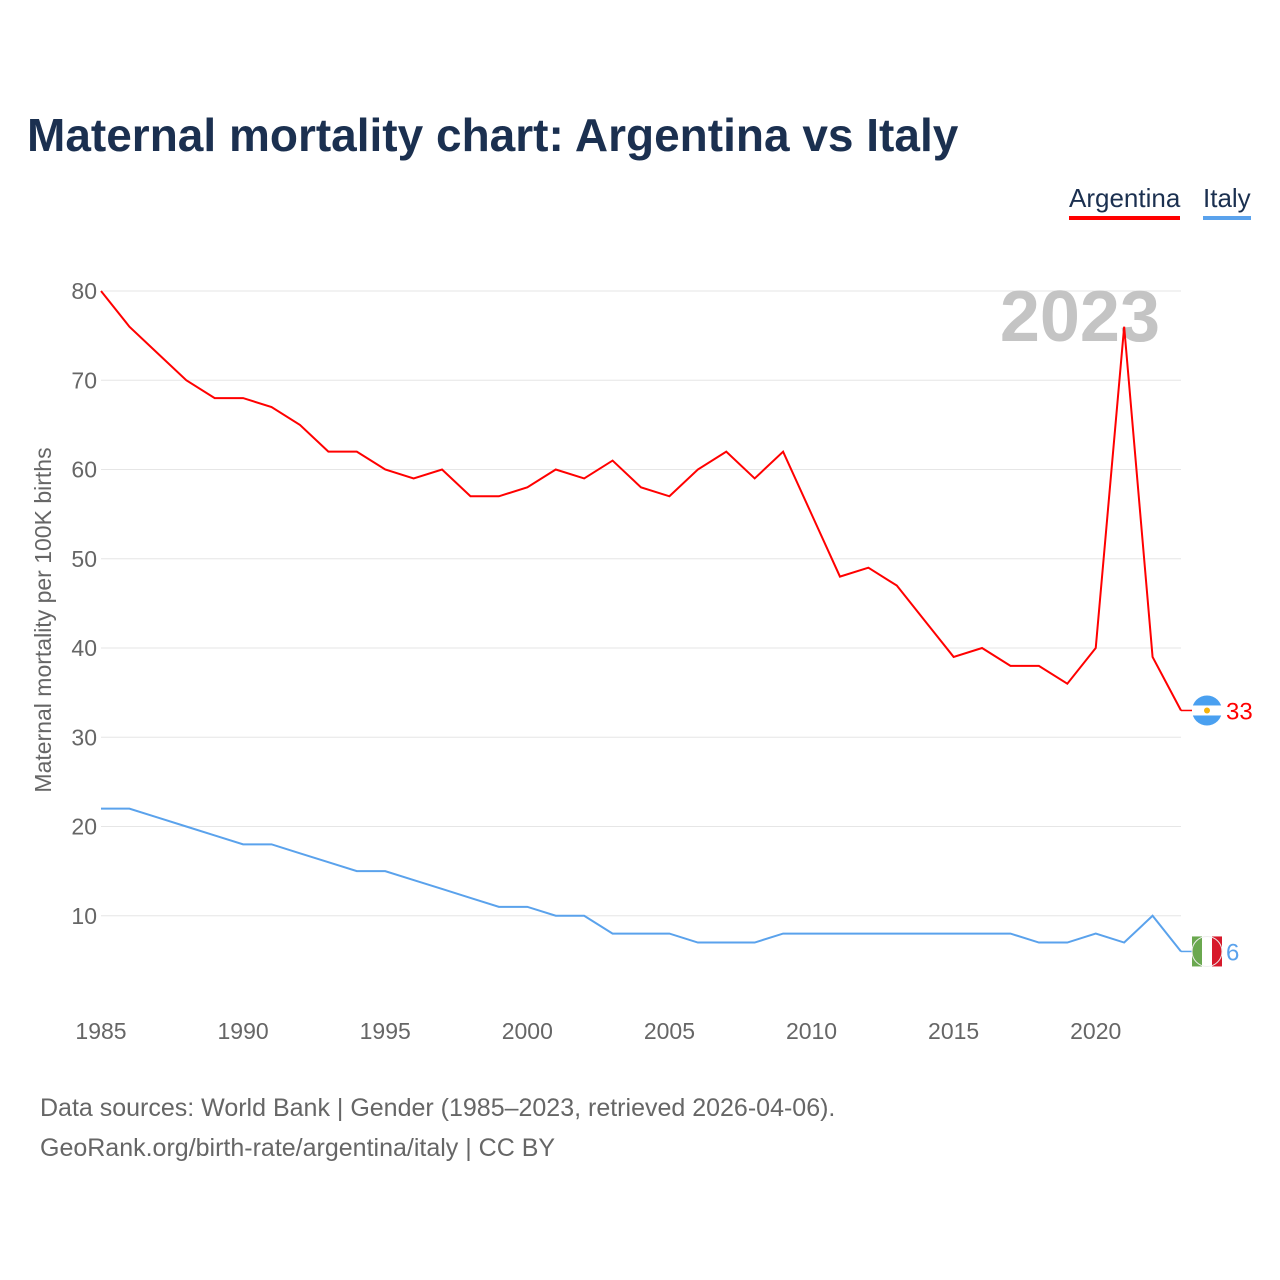  I want to click on x-tick-label: 2005, so click(669, 1031).